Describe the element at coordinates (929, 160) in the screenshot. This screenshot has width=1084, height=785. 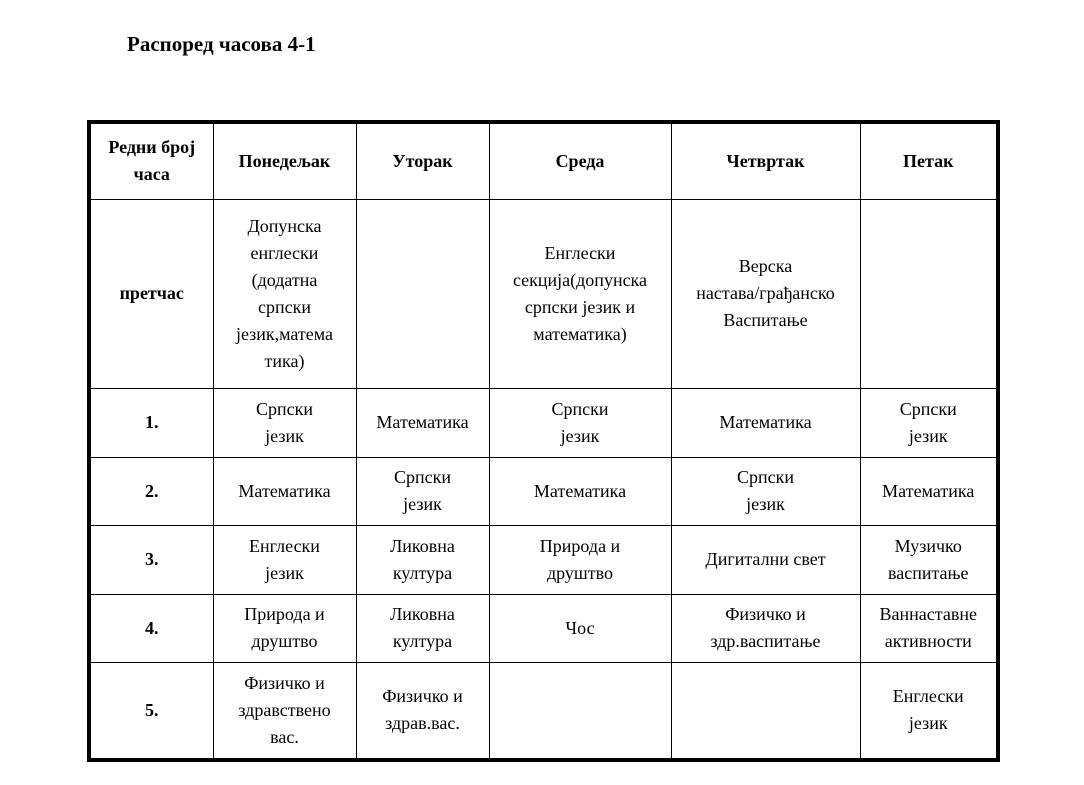
I see `column-header: Петак` at that location.